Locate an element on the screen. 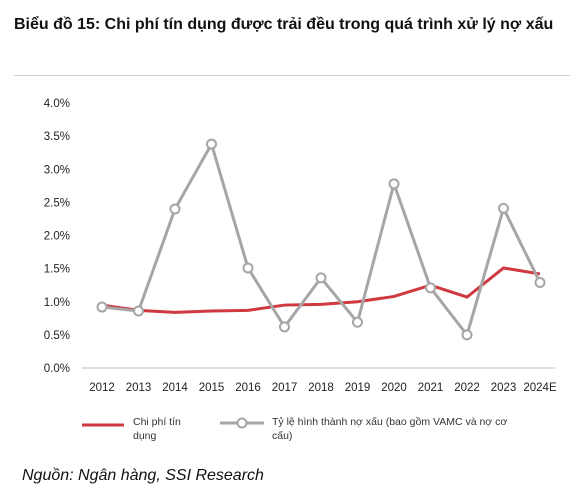  y-tick-label: 1.0% is located at coordinates (57, 303).